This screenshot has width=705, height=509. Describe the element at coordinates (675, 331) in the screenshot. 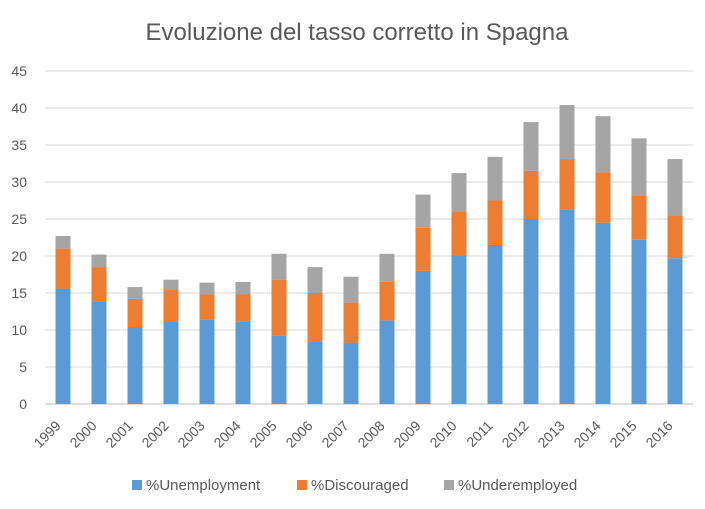

I see `bar-segment-unemployment-2016` at that location.